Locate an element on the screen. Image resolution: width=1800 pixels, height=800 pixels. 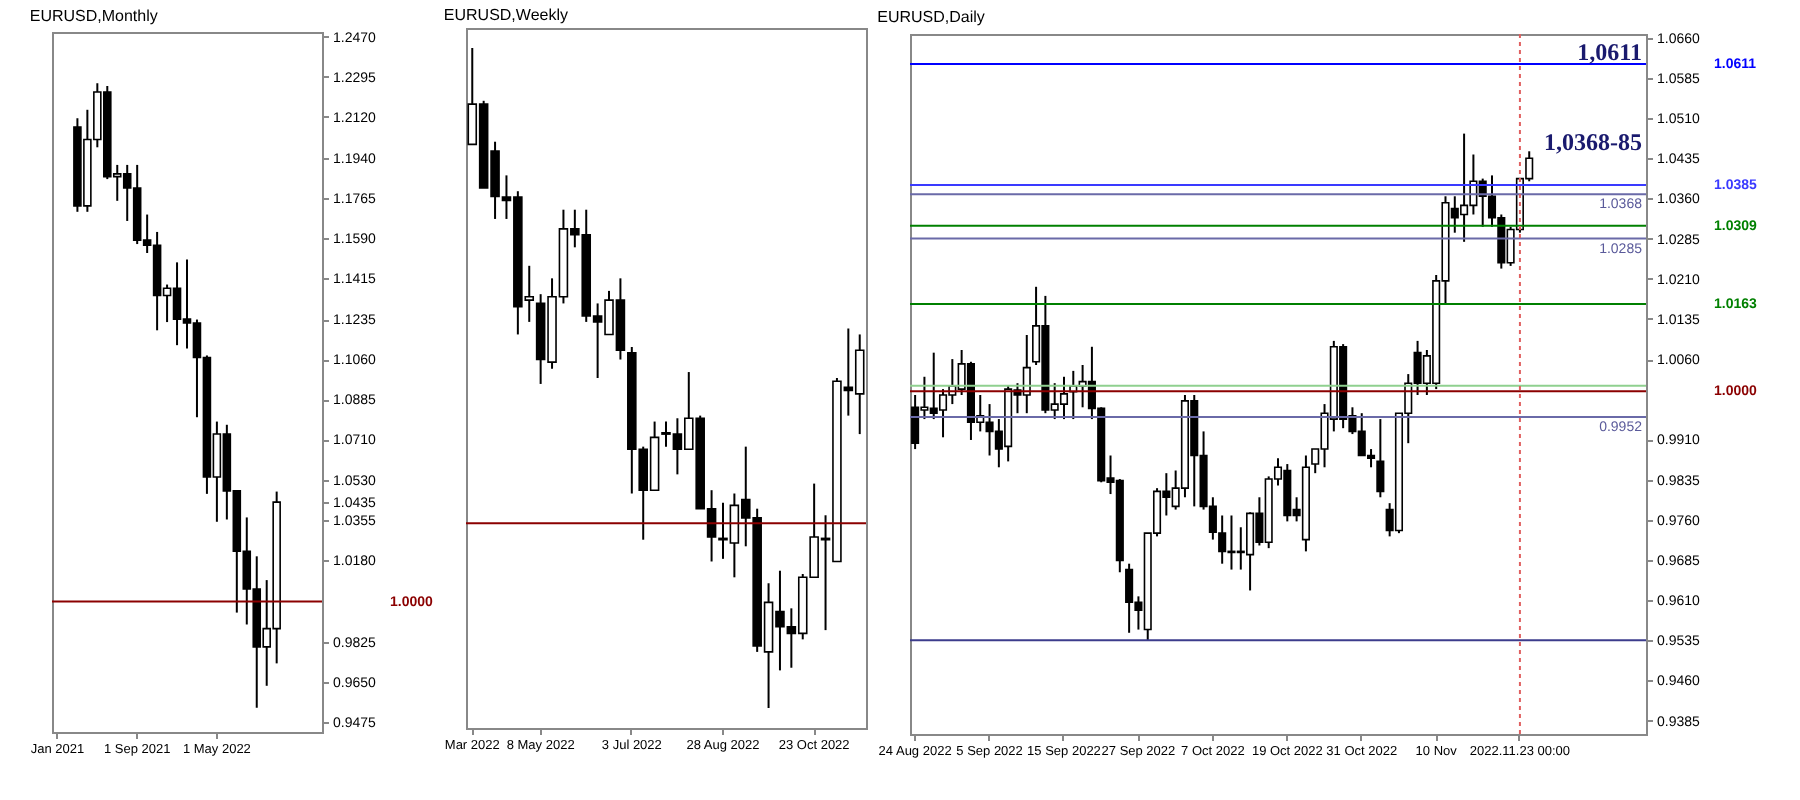
annotation: 1,0368-85 is located at coordinates (1593, 142).